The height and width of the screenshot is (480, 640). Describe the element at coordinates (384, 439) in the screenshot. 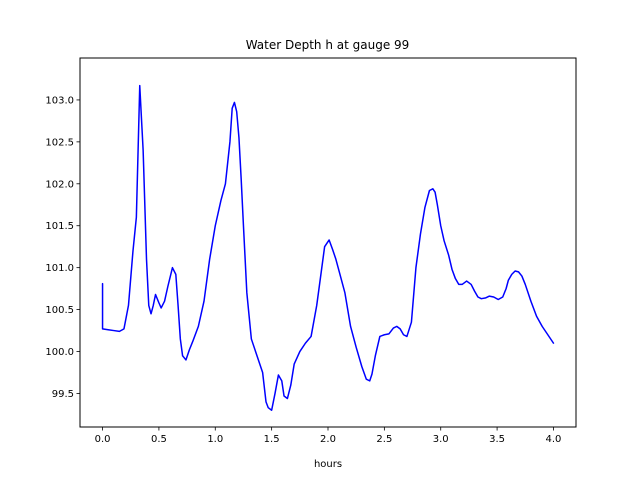

I see `x-tick-label: 2.5` at that location.